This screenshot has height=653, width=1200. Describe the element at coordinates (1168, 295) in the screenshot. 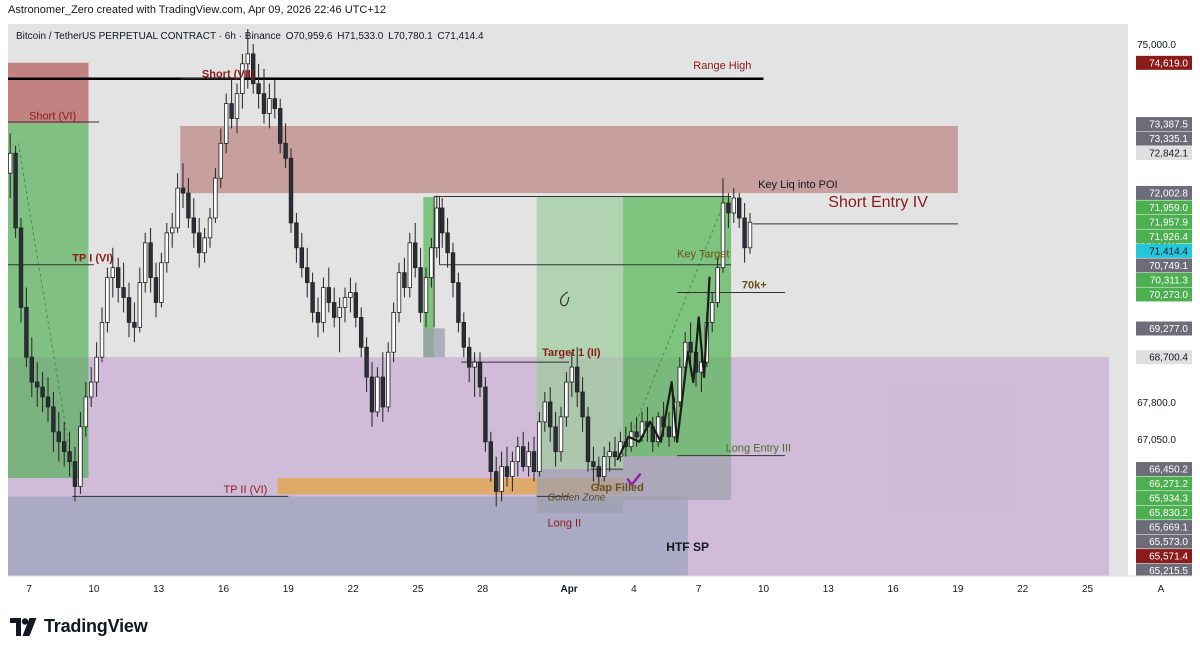

I see `price-label: 70,273.0` at that location.